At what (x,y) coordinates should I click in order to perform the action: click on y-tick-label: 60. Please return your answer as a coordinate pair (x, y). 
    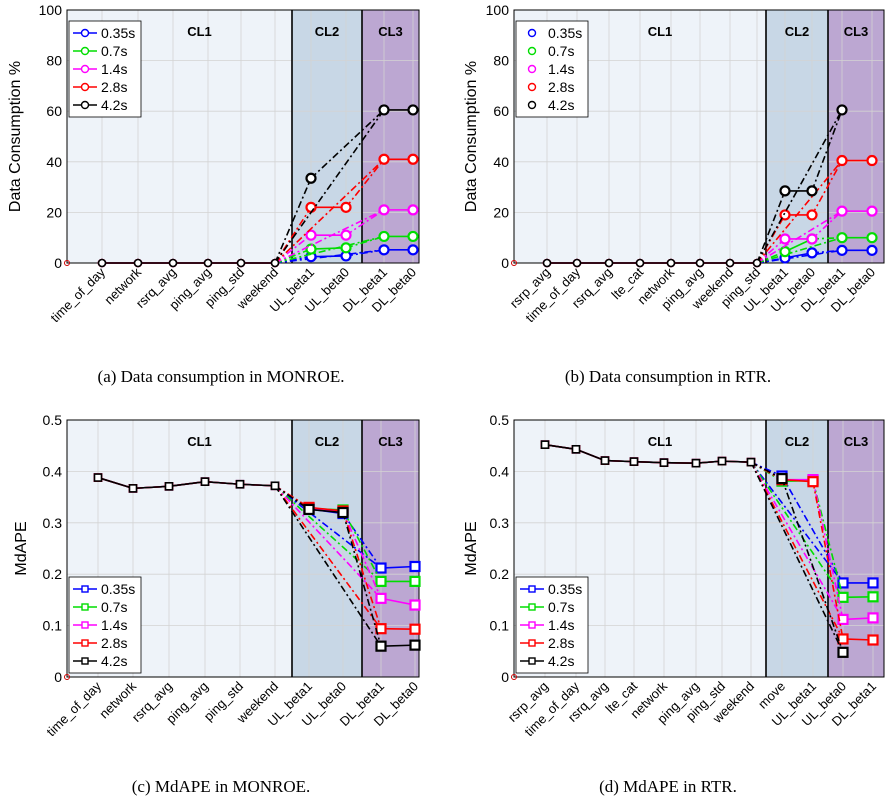
    Looking at the image, I should click on (501, 111).